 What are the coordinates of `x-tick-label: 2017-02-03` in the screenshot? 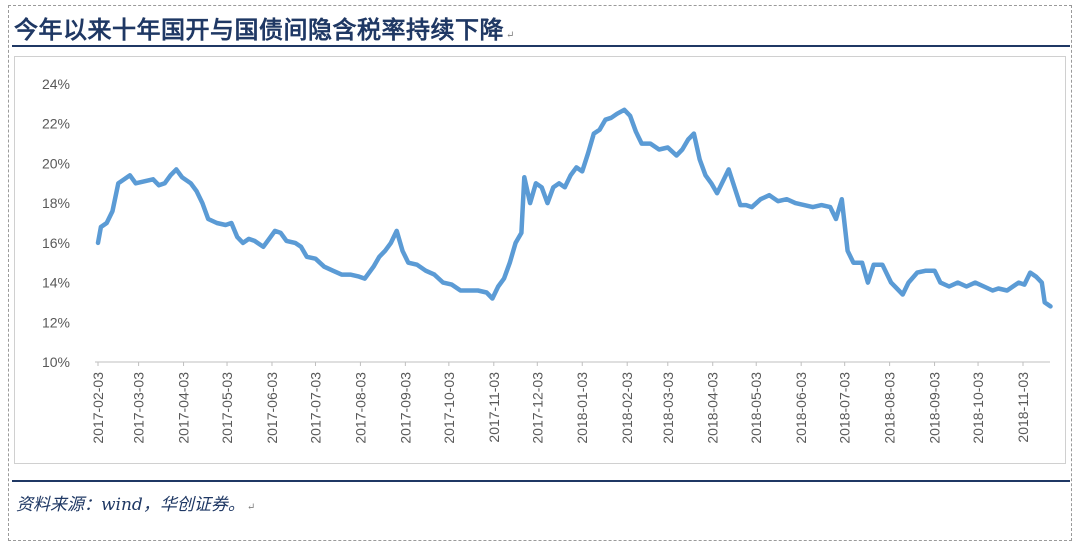 It's located at (98, 408).